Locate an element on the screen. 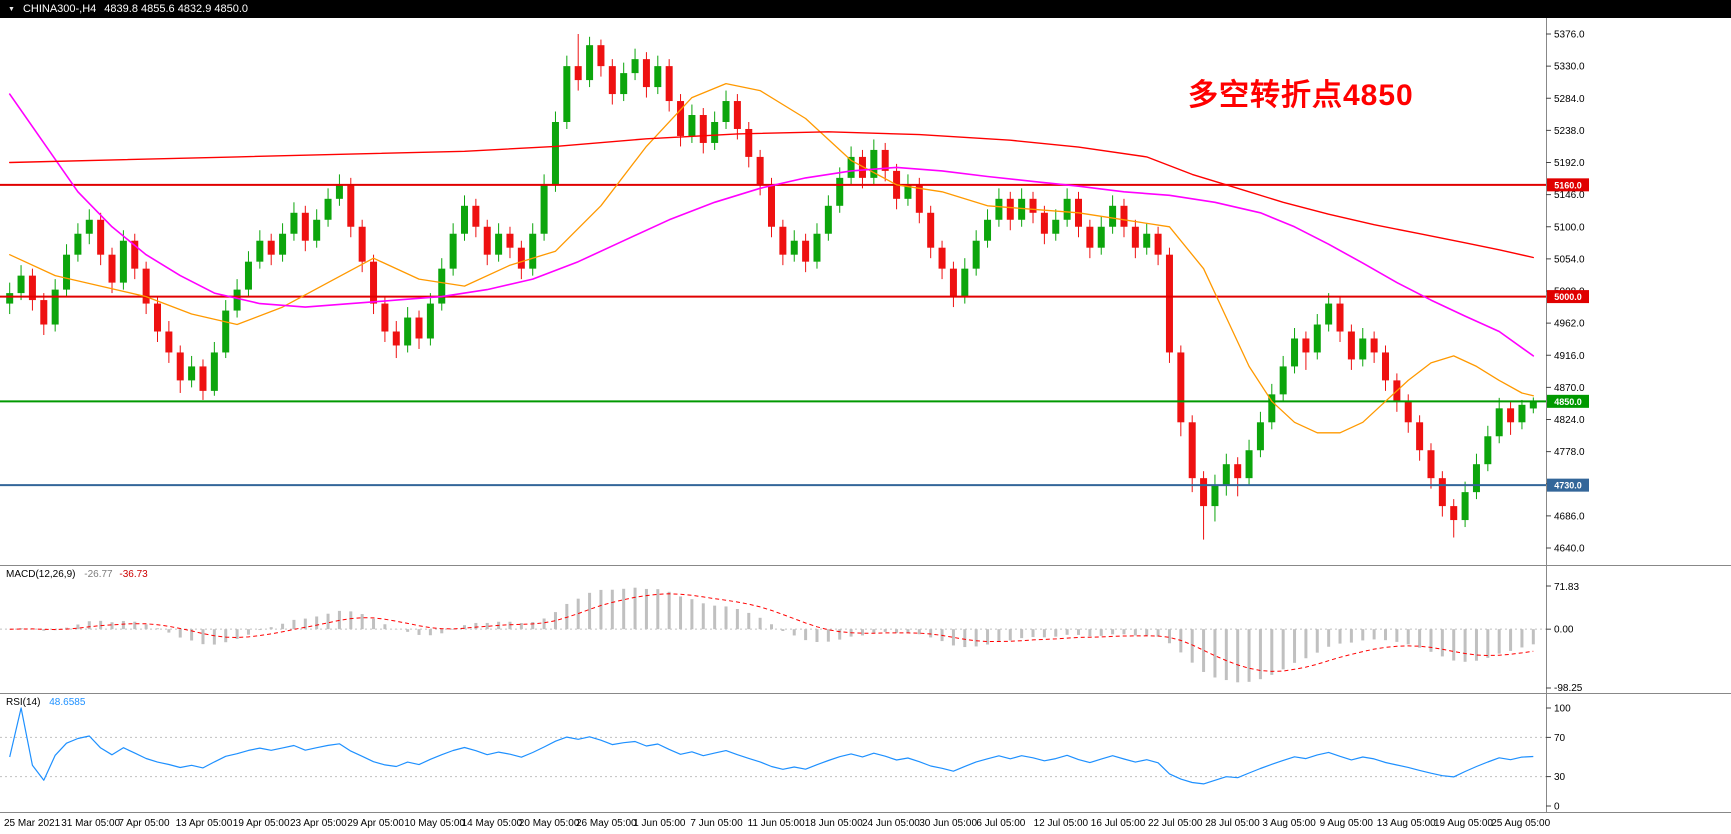  rsi-label: RSI(14) 48.6585 is located at coordinates (45, 702).